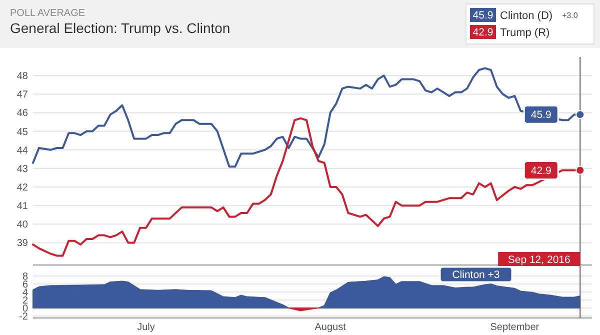 Image resolution: width=600 pixels, height=335 pixels. I want to click on x-tick-label: August, so click(330, 327).